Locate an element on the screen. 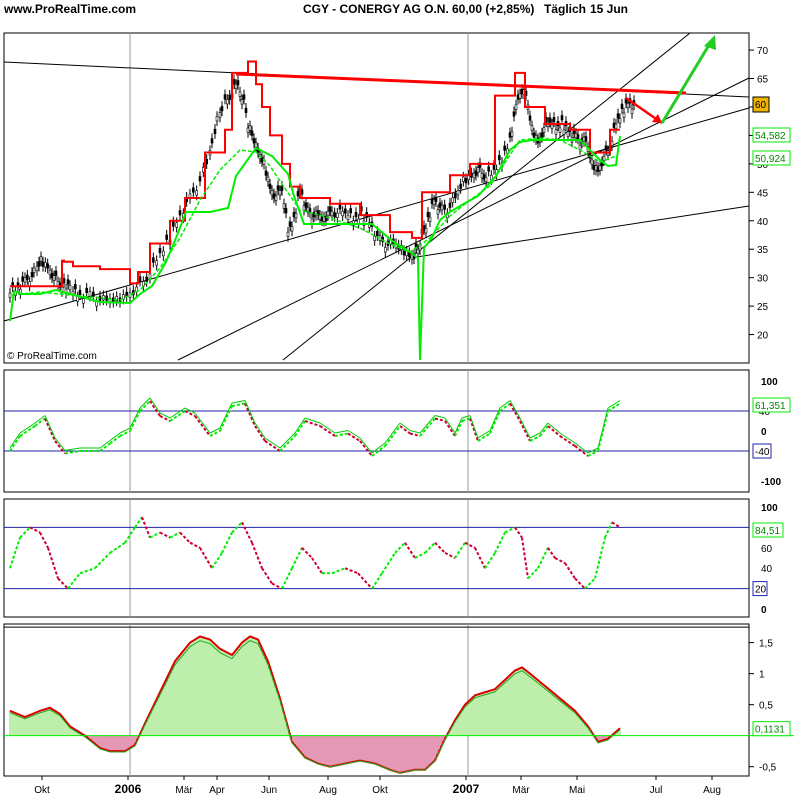 Image resolution: width=800 pixels, height=800 pixels. ma-value: 50,924 is located at coordinates (770, 159).